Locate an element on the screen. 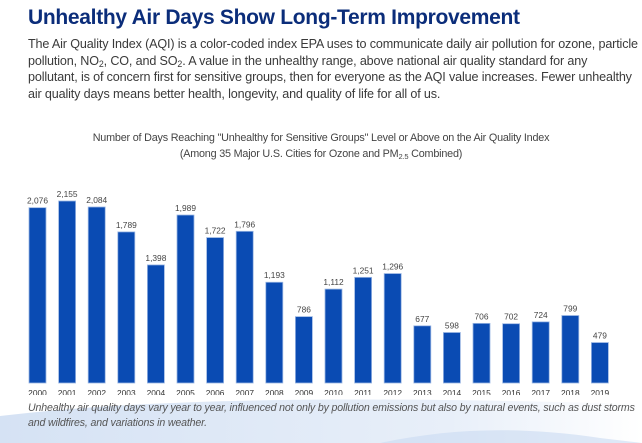 The height and width of the screenshot is (443, 642). x-tick-label-2006: 2006 is located at coordinates (215, 391).